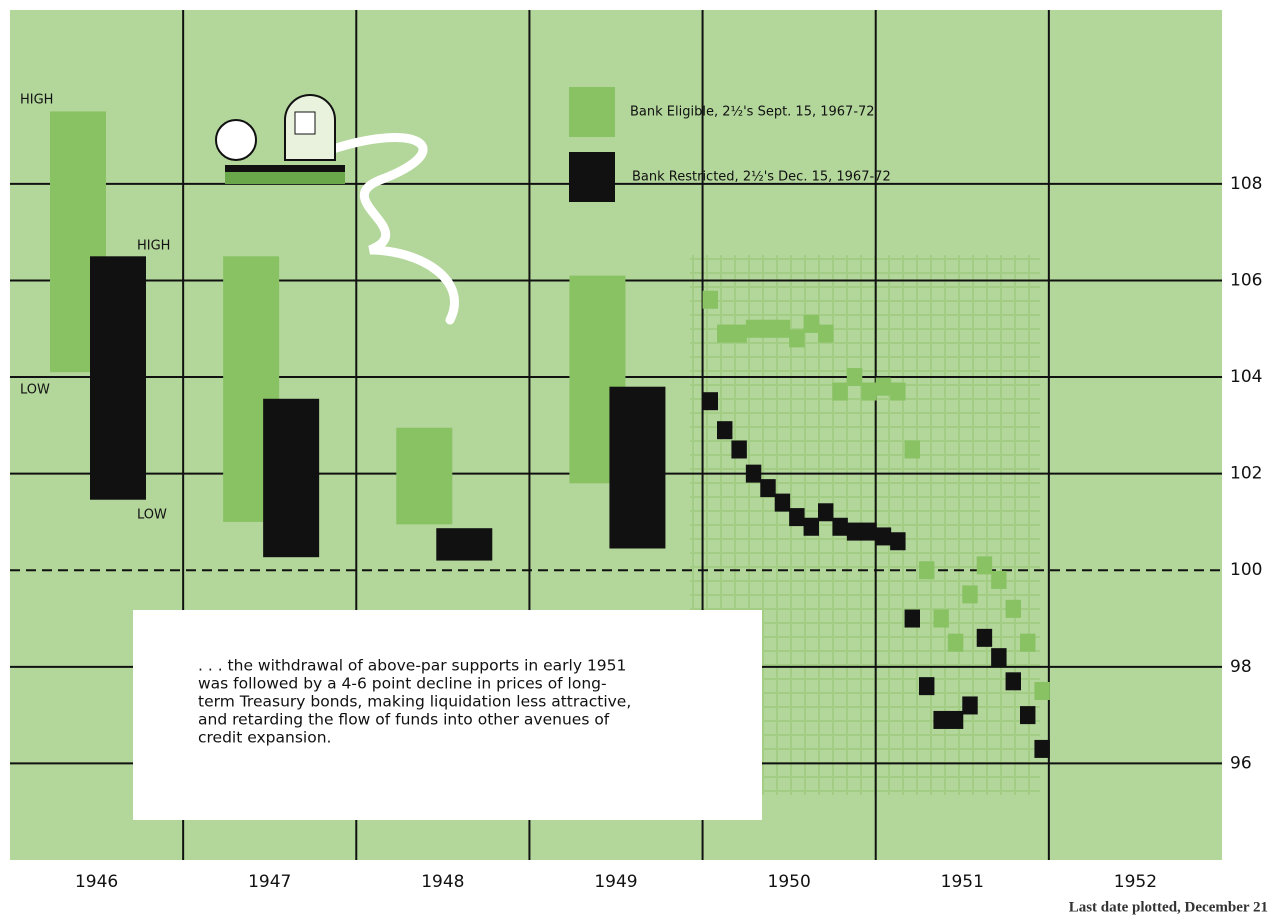 The image size is (1281, 922). Describe the element at coordinates (1241, 667) in the screenshot. I see `y-tick-label: 98` at that location.